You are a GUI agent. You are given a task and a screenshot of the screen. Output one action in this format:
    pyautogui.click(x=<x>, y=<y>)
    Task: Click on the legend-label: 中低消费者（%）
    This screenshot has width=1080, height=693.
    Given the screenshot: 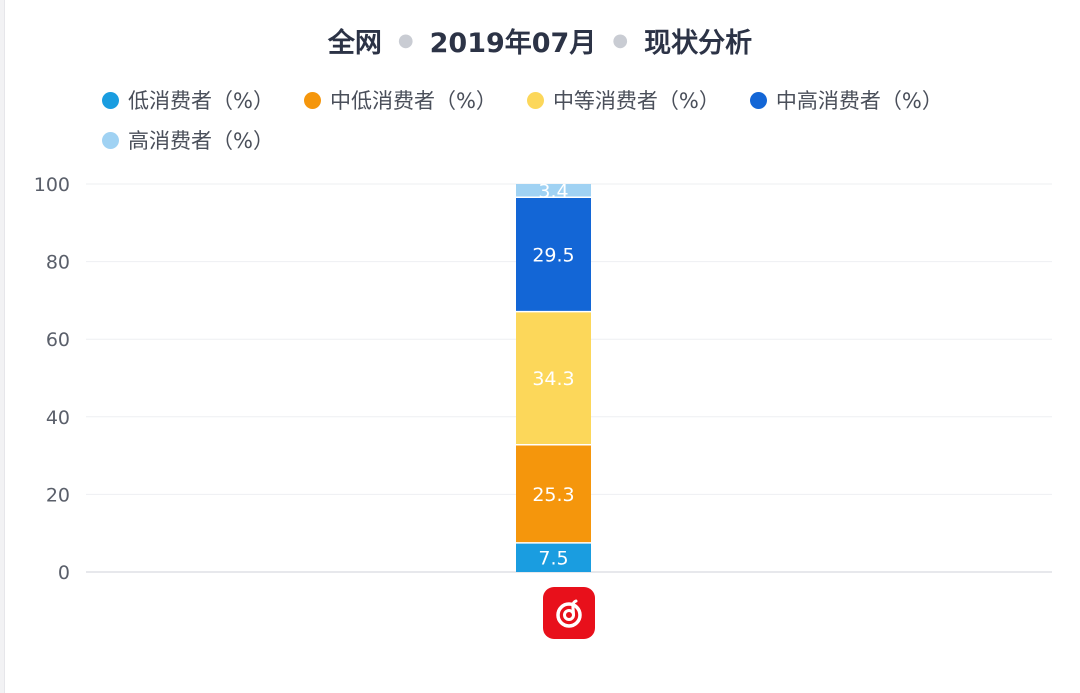 What is the action you would take?
    pyautogui.click(x=413, y=101)
    